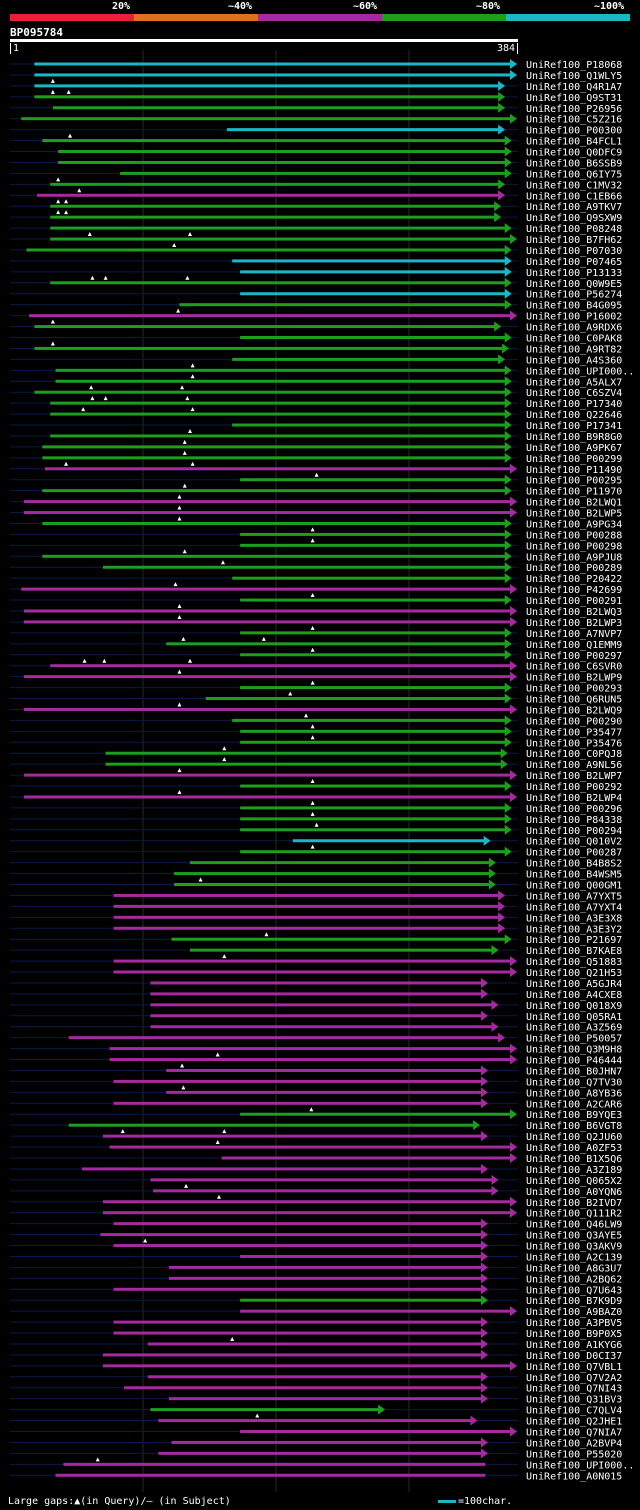 The height and width of the screenshot is (1510, 640). I want to click on hit-label: UniRef100_Q4R1A7, so click(574, 87).